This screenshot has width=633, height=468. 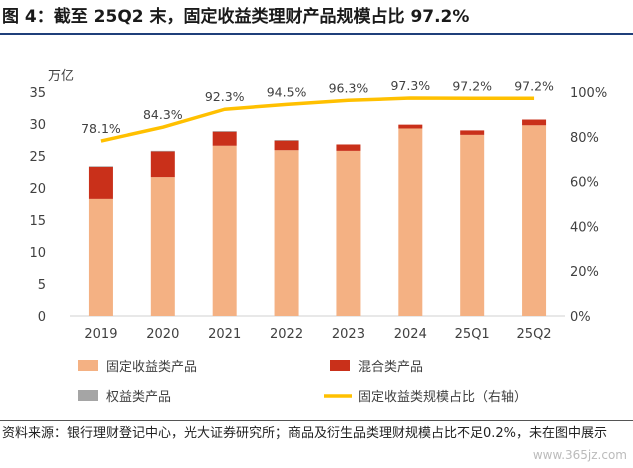 I want to click on y2-tick-label: 60%, so click(x=584, y=183).